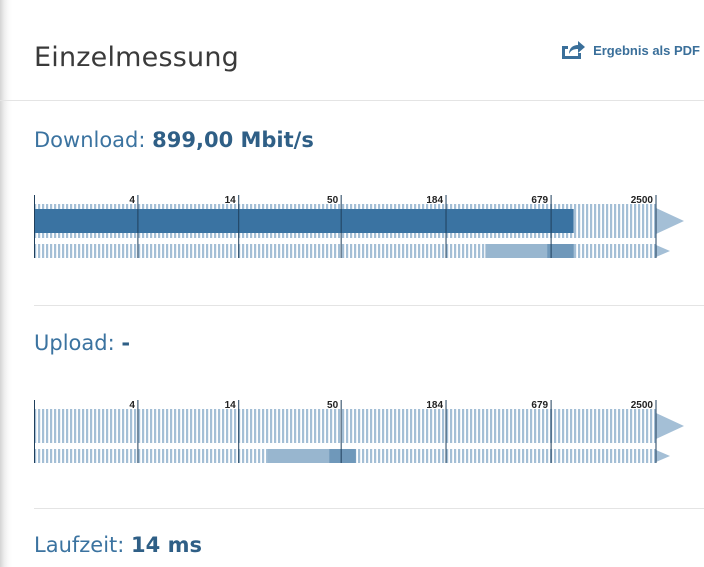 The image size is (704, 567). Describe the element at coordinates (233, 140) in the screenshot. I see `download-value: 899,00 Mbit/s` at that location.